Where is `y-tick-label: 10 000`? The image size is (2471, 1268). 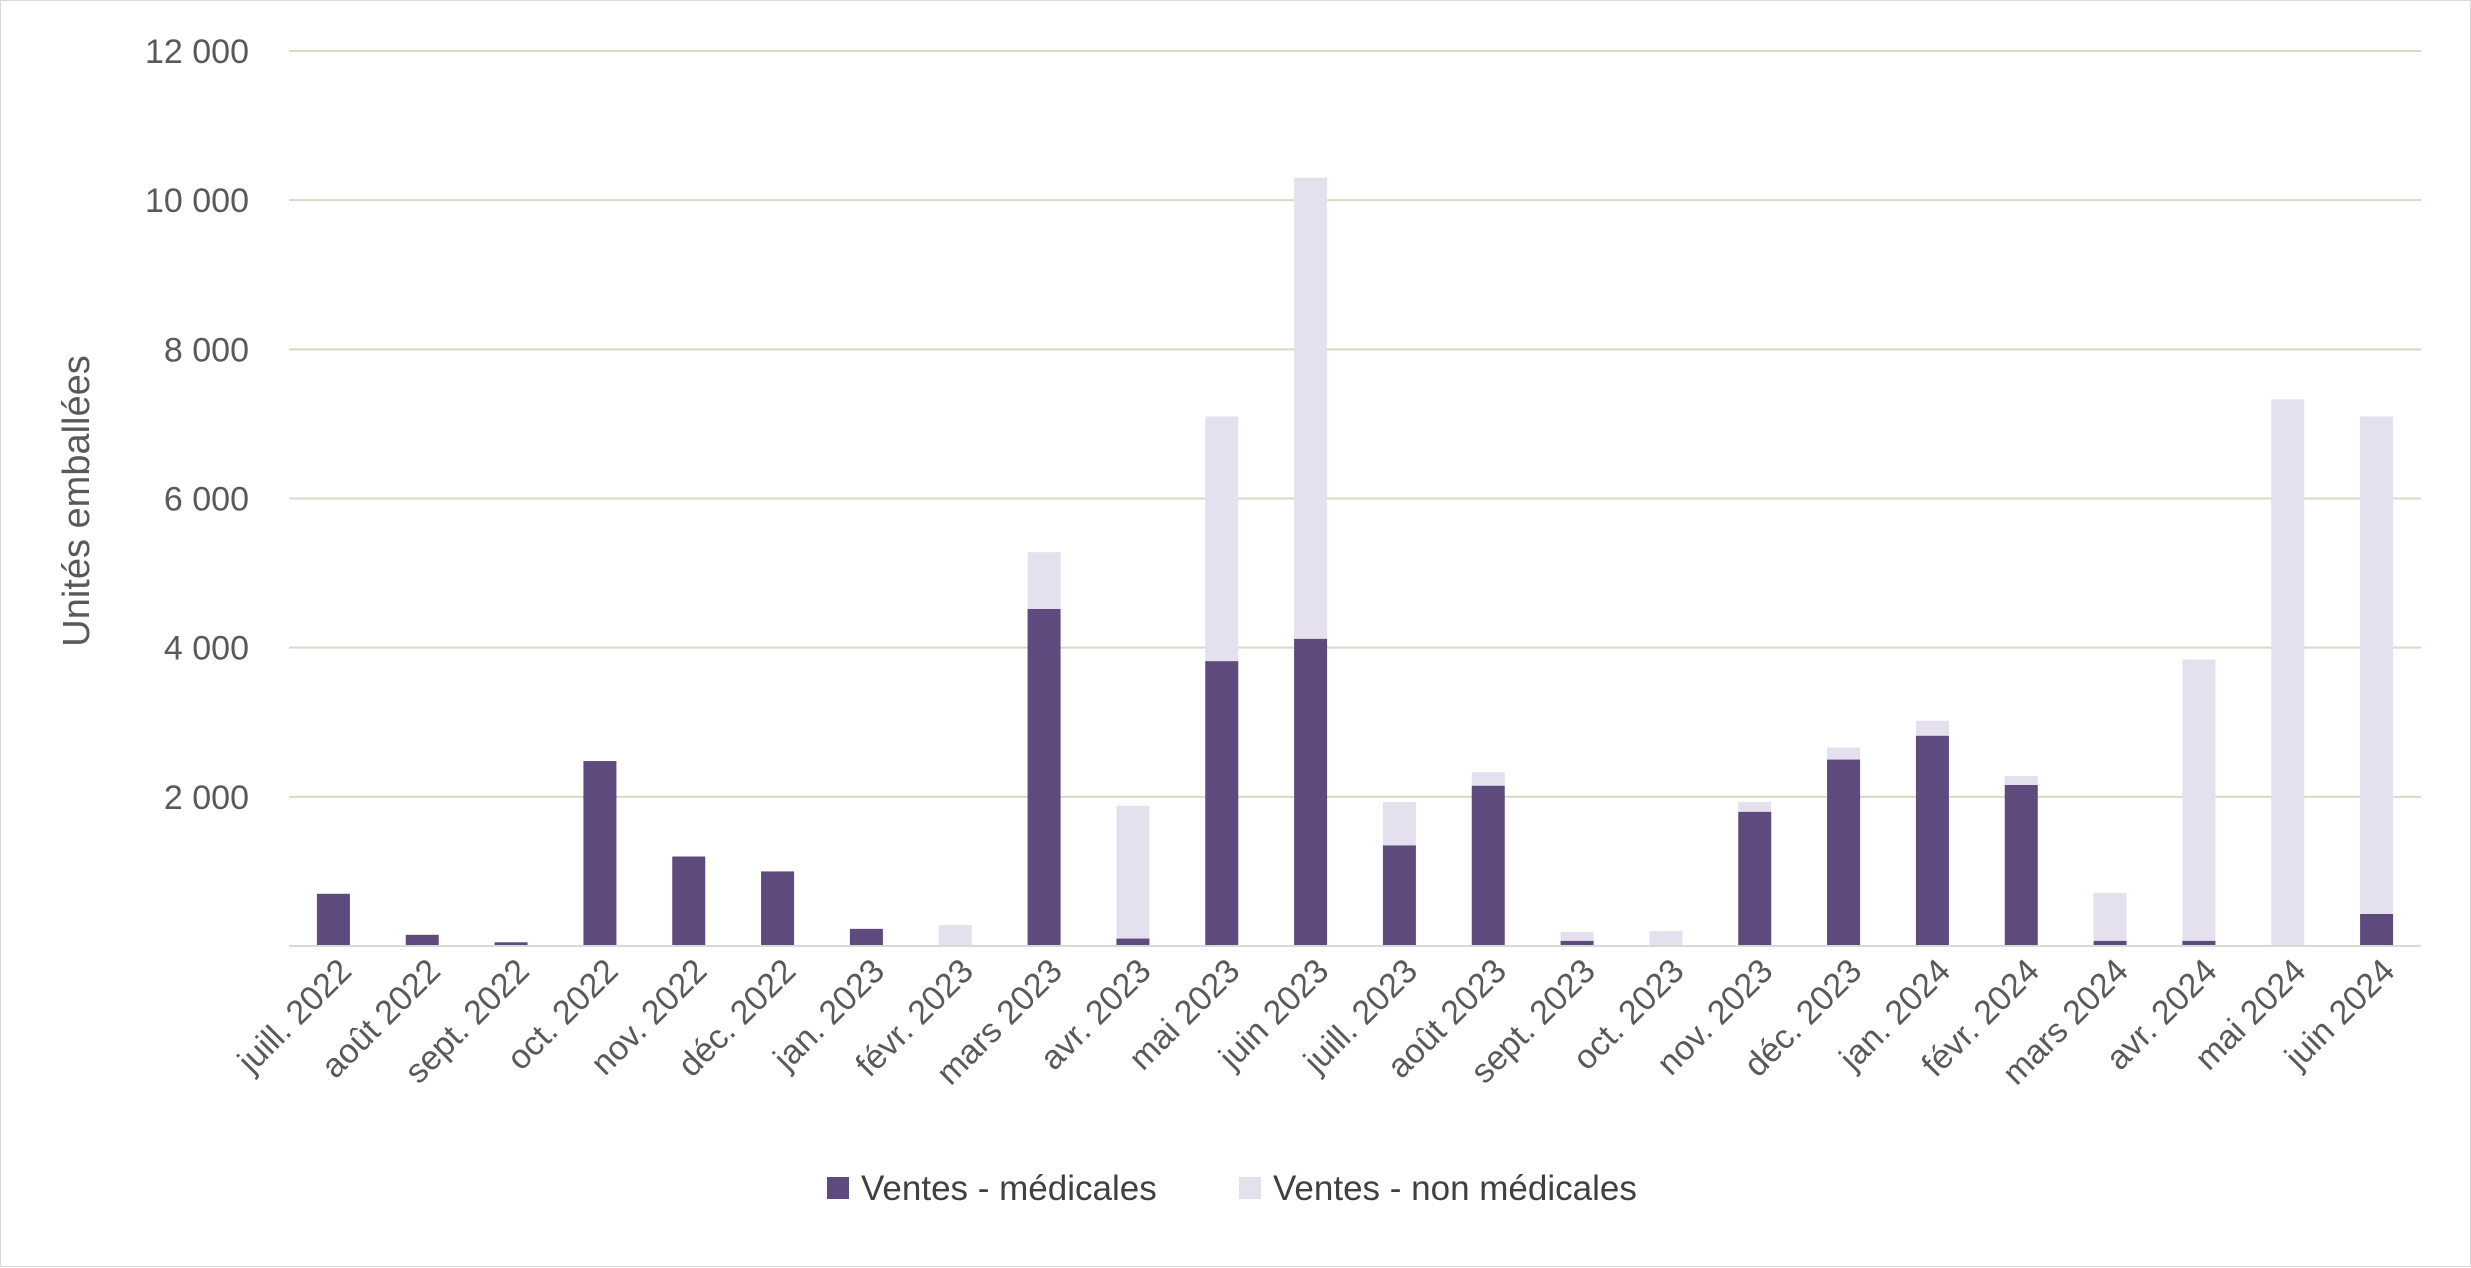 y-tick-label: 10 000 is located at coordinates (197, 201).